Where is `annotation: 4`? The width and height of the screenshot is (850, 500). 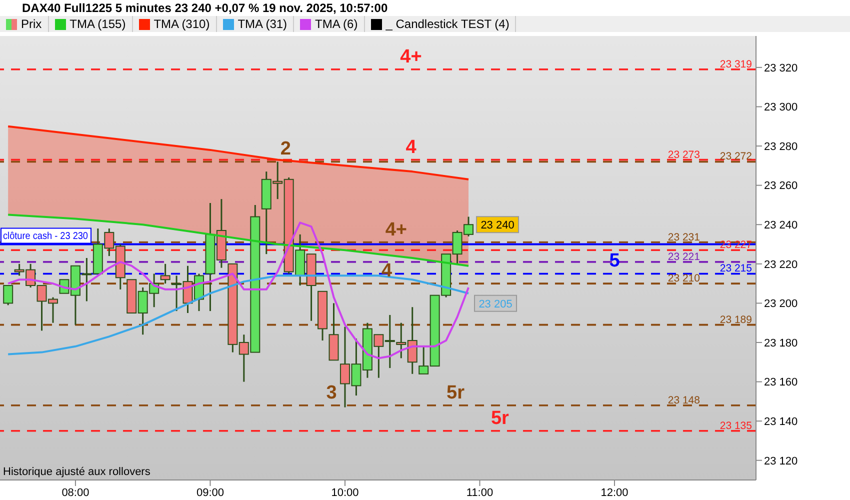
annotation: 4 is located at coordinates (411, 147).